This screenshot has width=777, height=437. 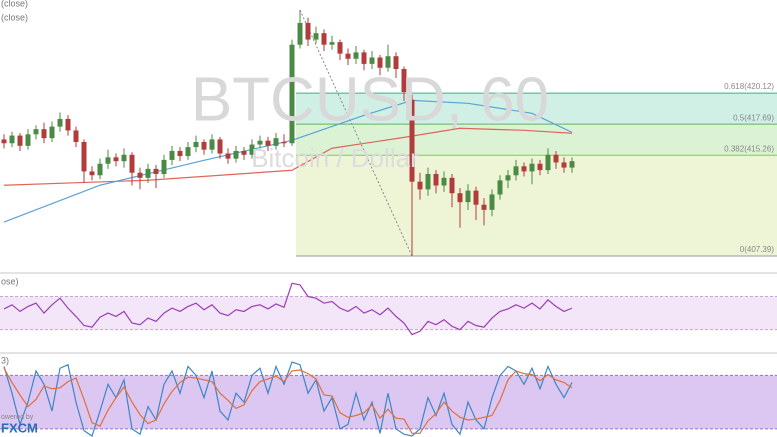 What do you see at coordinates (753, 117) in the screenshot?
I see `fib-label: 0.5(417.69)` at bounding box center [753, 117].